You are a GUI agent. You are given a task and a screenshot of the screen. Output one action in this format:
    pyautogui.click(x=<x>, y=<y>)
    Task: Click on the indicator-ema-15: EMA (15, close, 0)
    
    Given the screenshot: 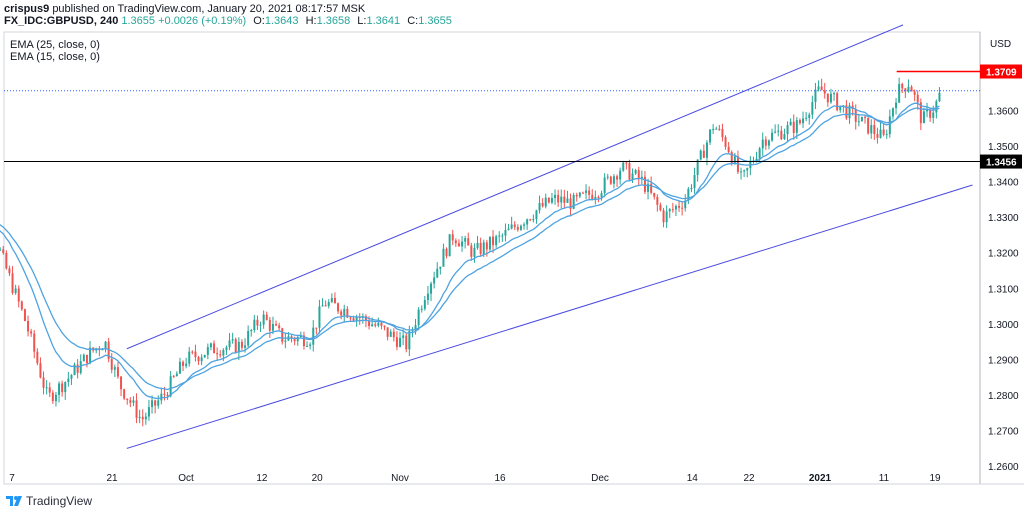 What is the action you would take?
    pyautogui.click(x=55, y=57)
    